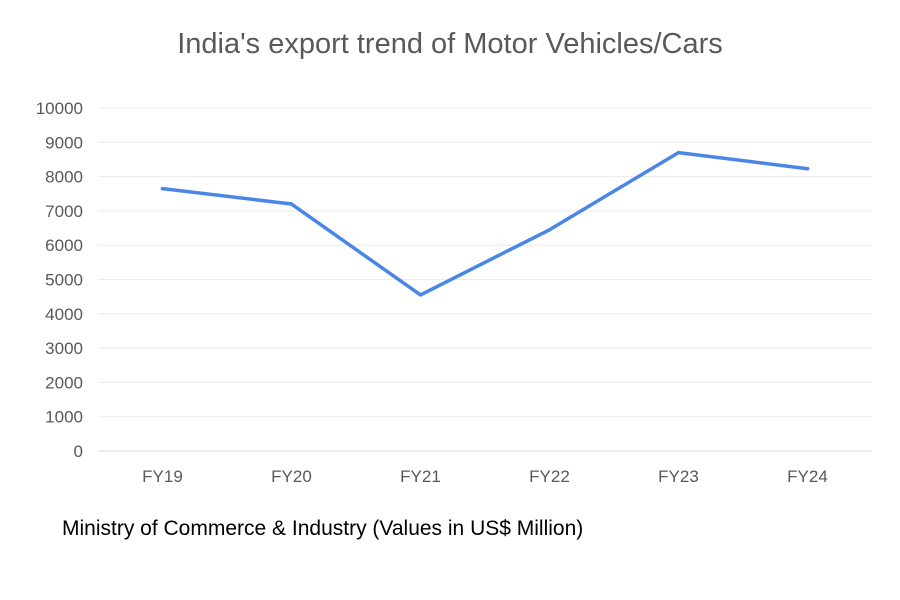 The height and width of the screenshot is (600, 900). I want to click on x-axis-ticks: FY19 FY20 FY21 FY22 FY23 FY24, so click(485, 476).